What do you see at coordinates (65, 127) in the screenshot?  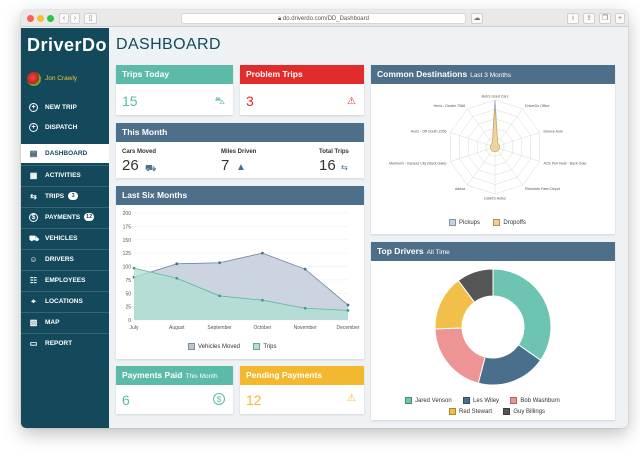 I see `nav-dispatch: + DISPATCH` at bounding box center [65, 127].